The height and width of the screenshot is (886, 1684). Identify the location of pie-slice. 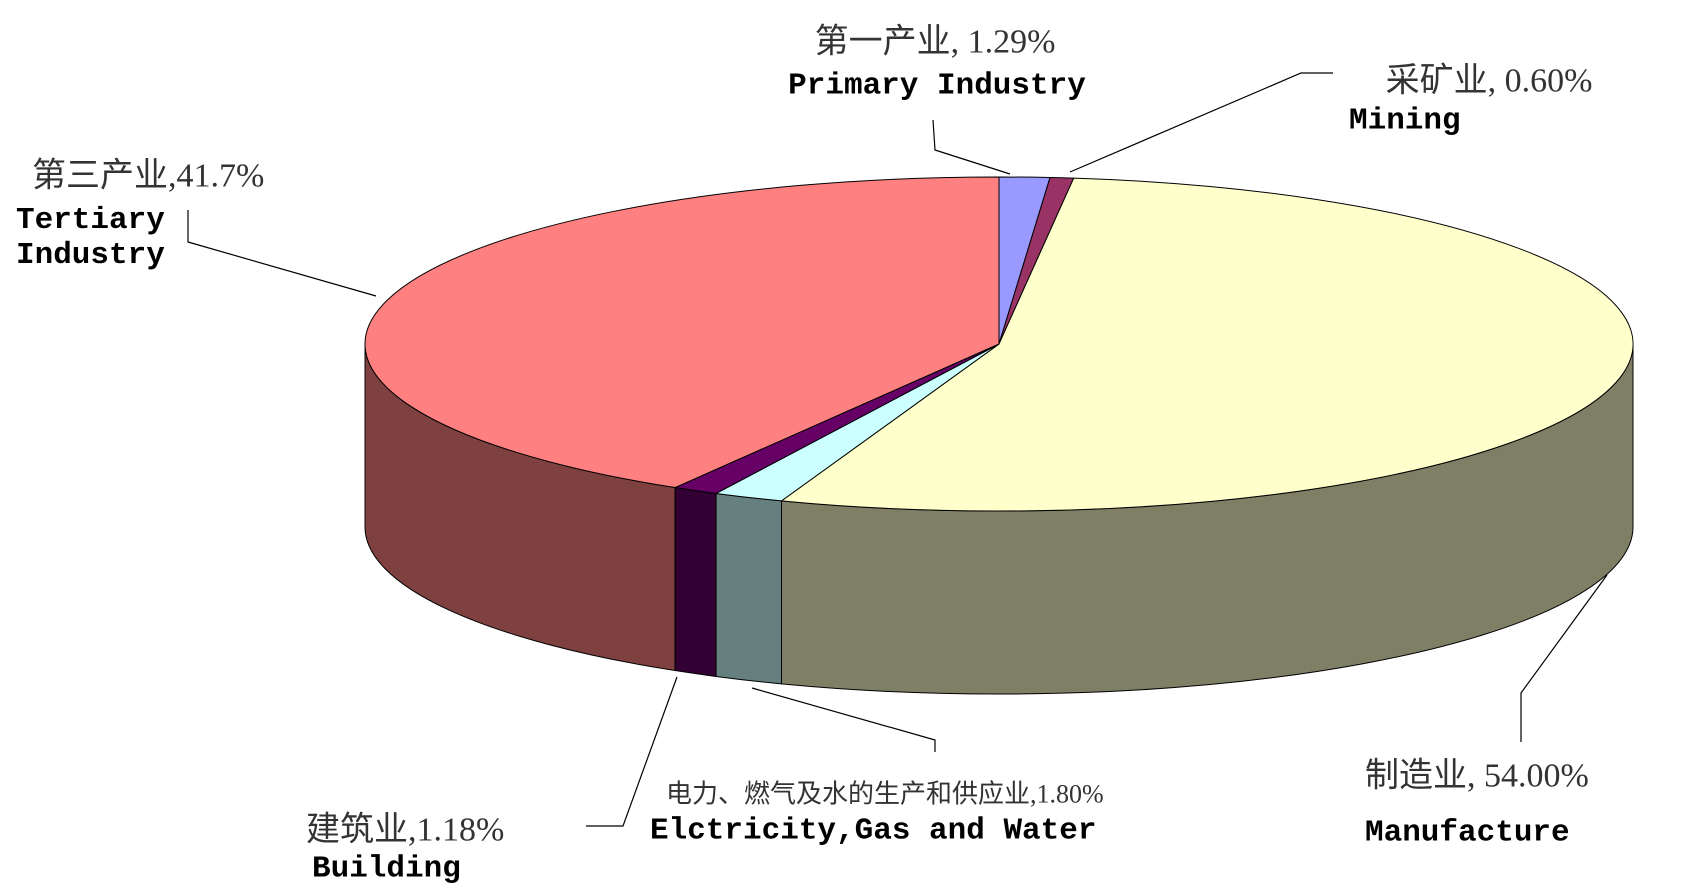
(682, 332).